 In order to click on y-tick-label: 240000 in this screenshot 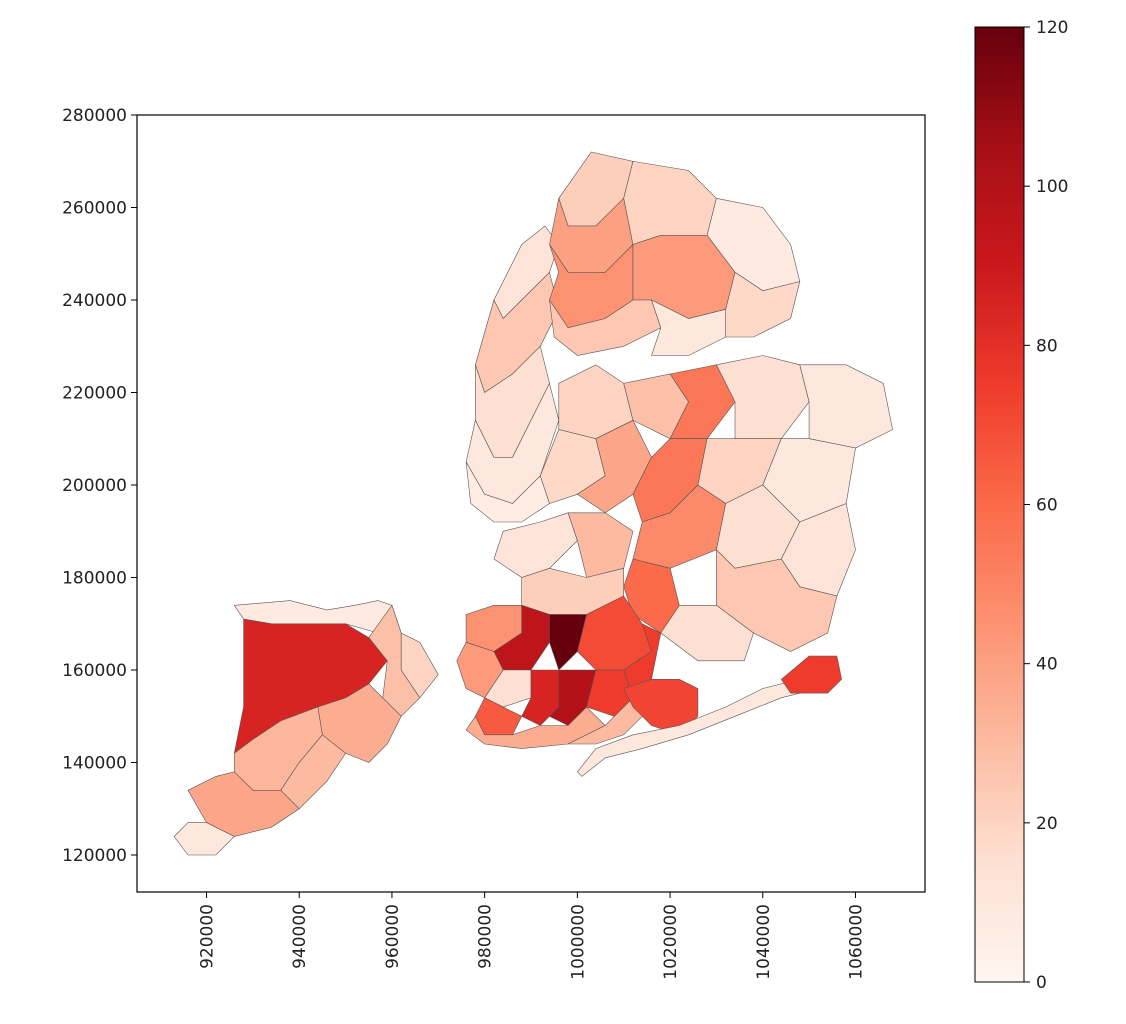, I will do `click(94, 301)`.